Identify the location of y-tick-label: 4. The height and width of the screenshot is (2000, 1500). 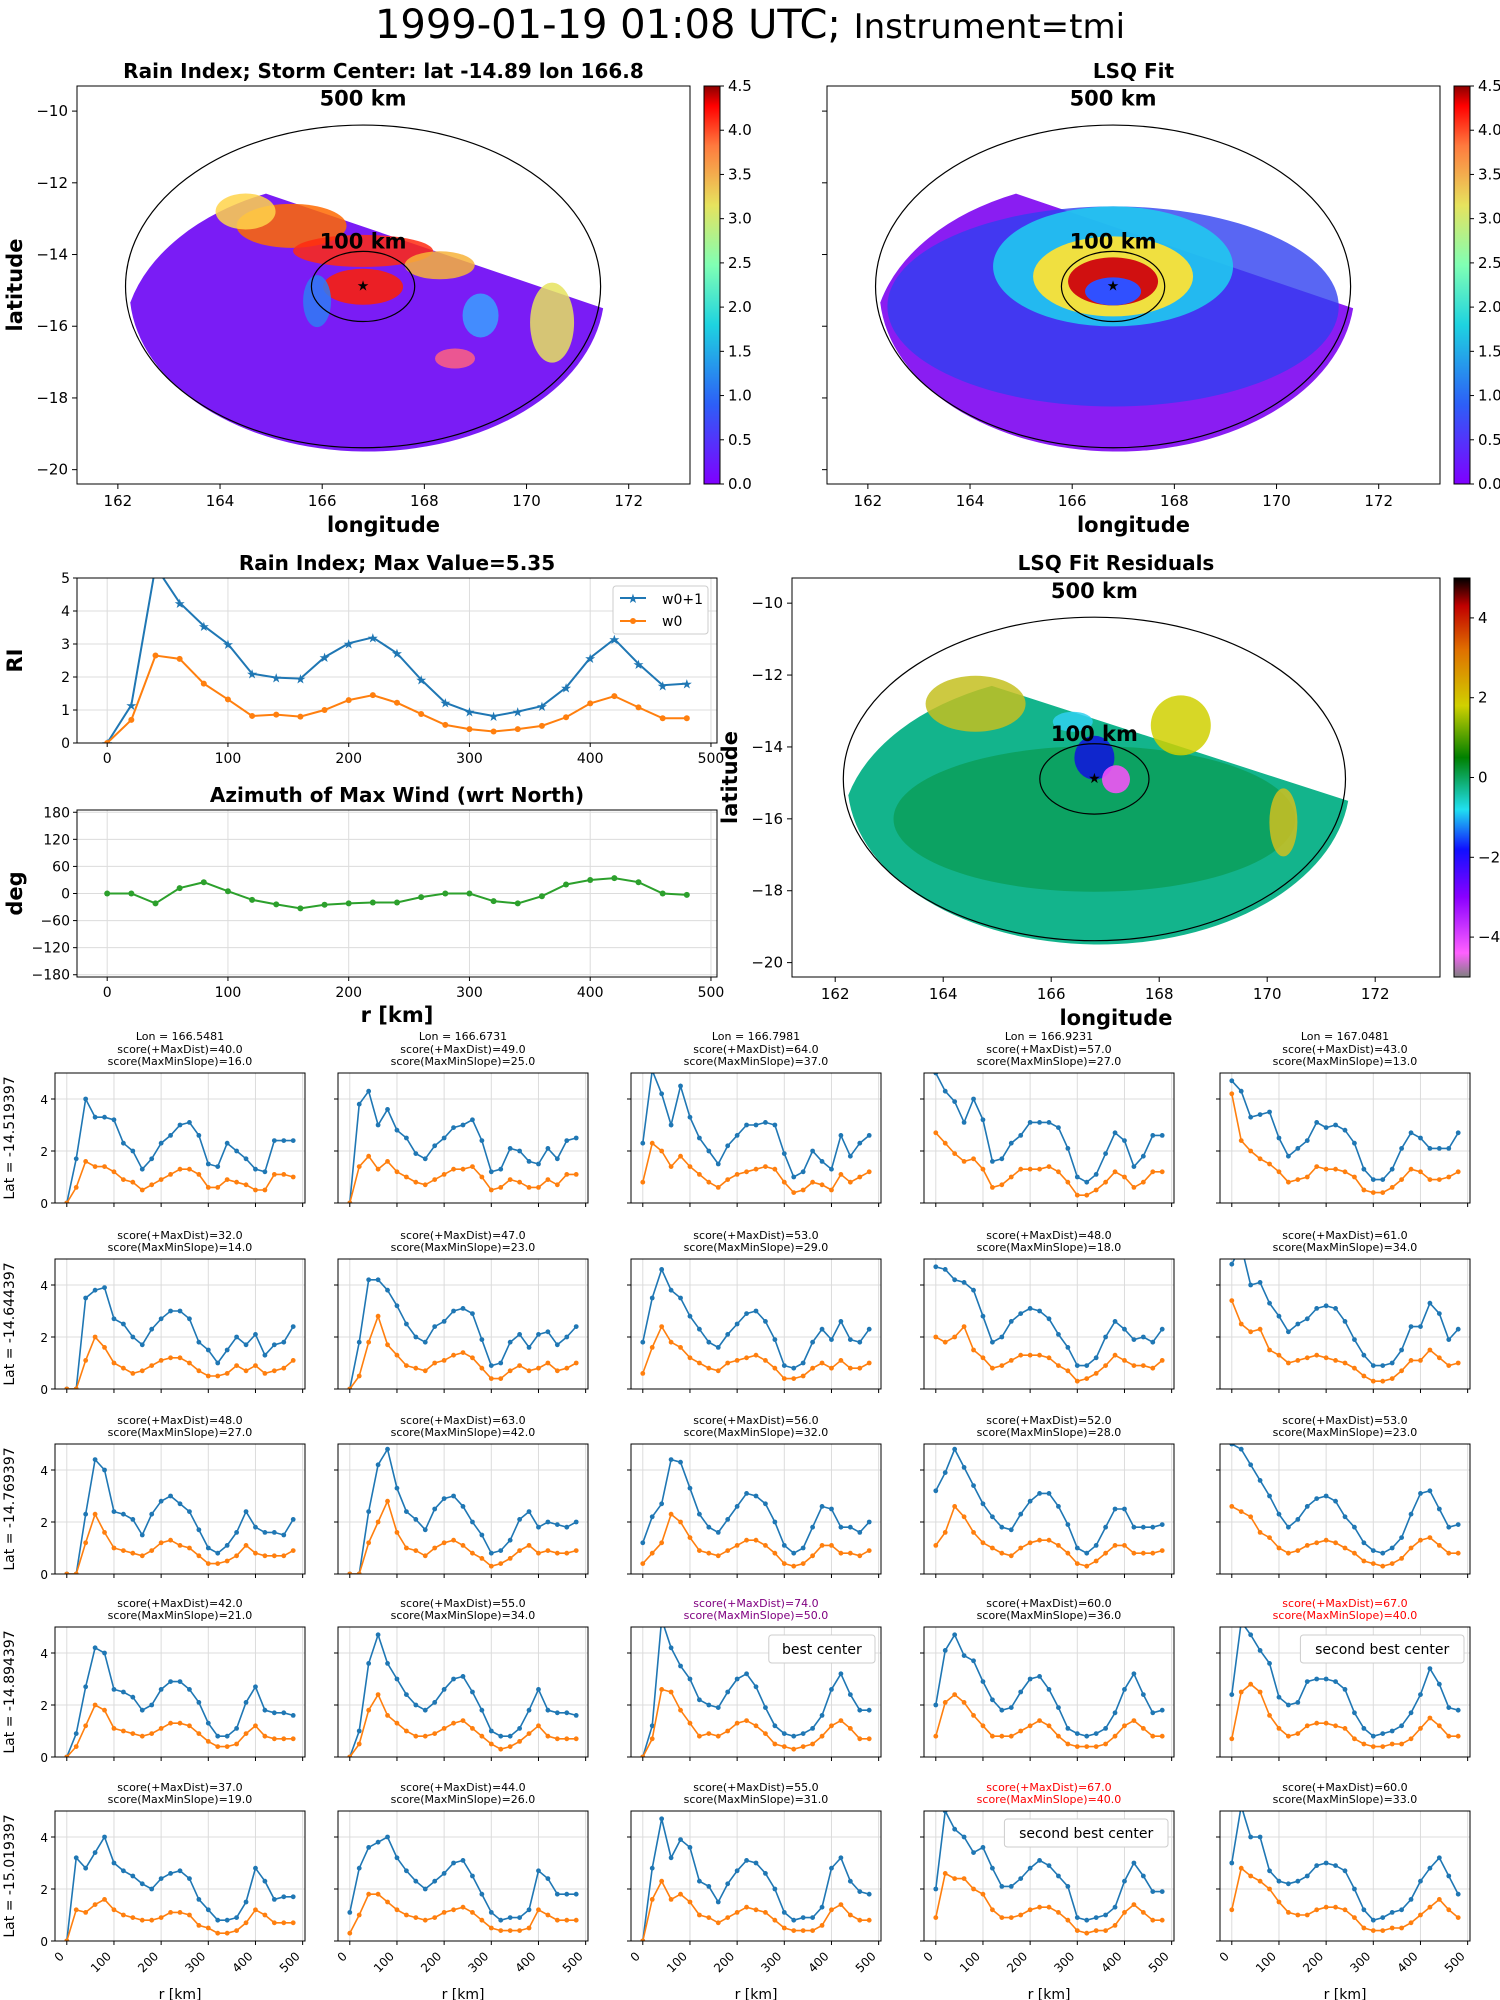
(44, 1838).